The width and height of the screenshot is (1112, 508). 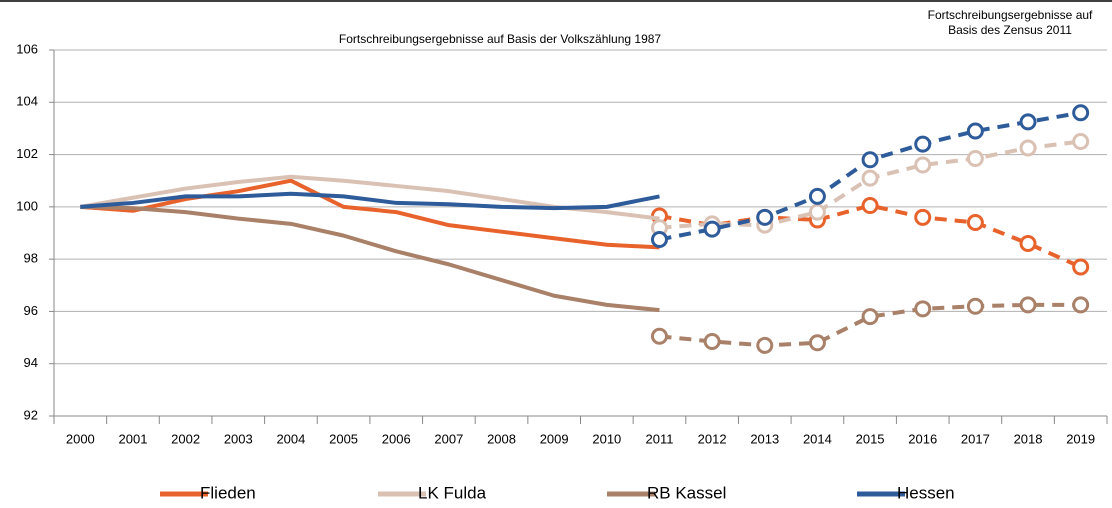 What do you see at coordinates (870, 438) in the screenshot?
I see `x-tick-label: 2015` at bounding box center [870, 438].